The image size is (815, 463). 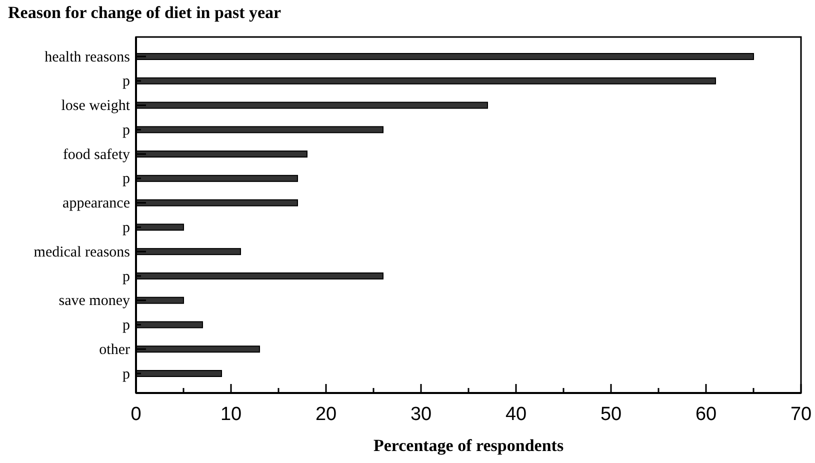 What do you see at coordinates (706, 414) in the screenshot?
I see `x-tick-label: 60` at bounding box center [706, 414].